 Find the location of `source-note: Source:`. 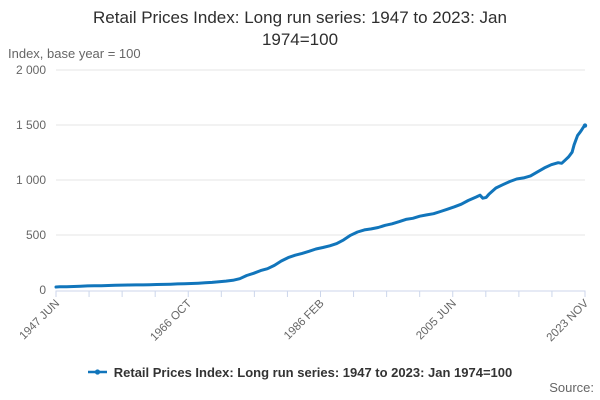

source-note: Source: is located at coordinates (571, 387).